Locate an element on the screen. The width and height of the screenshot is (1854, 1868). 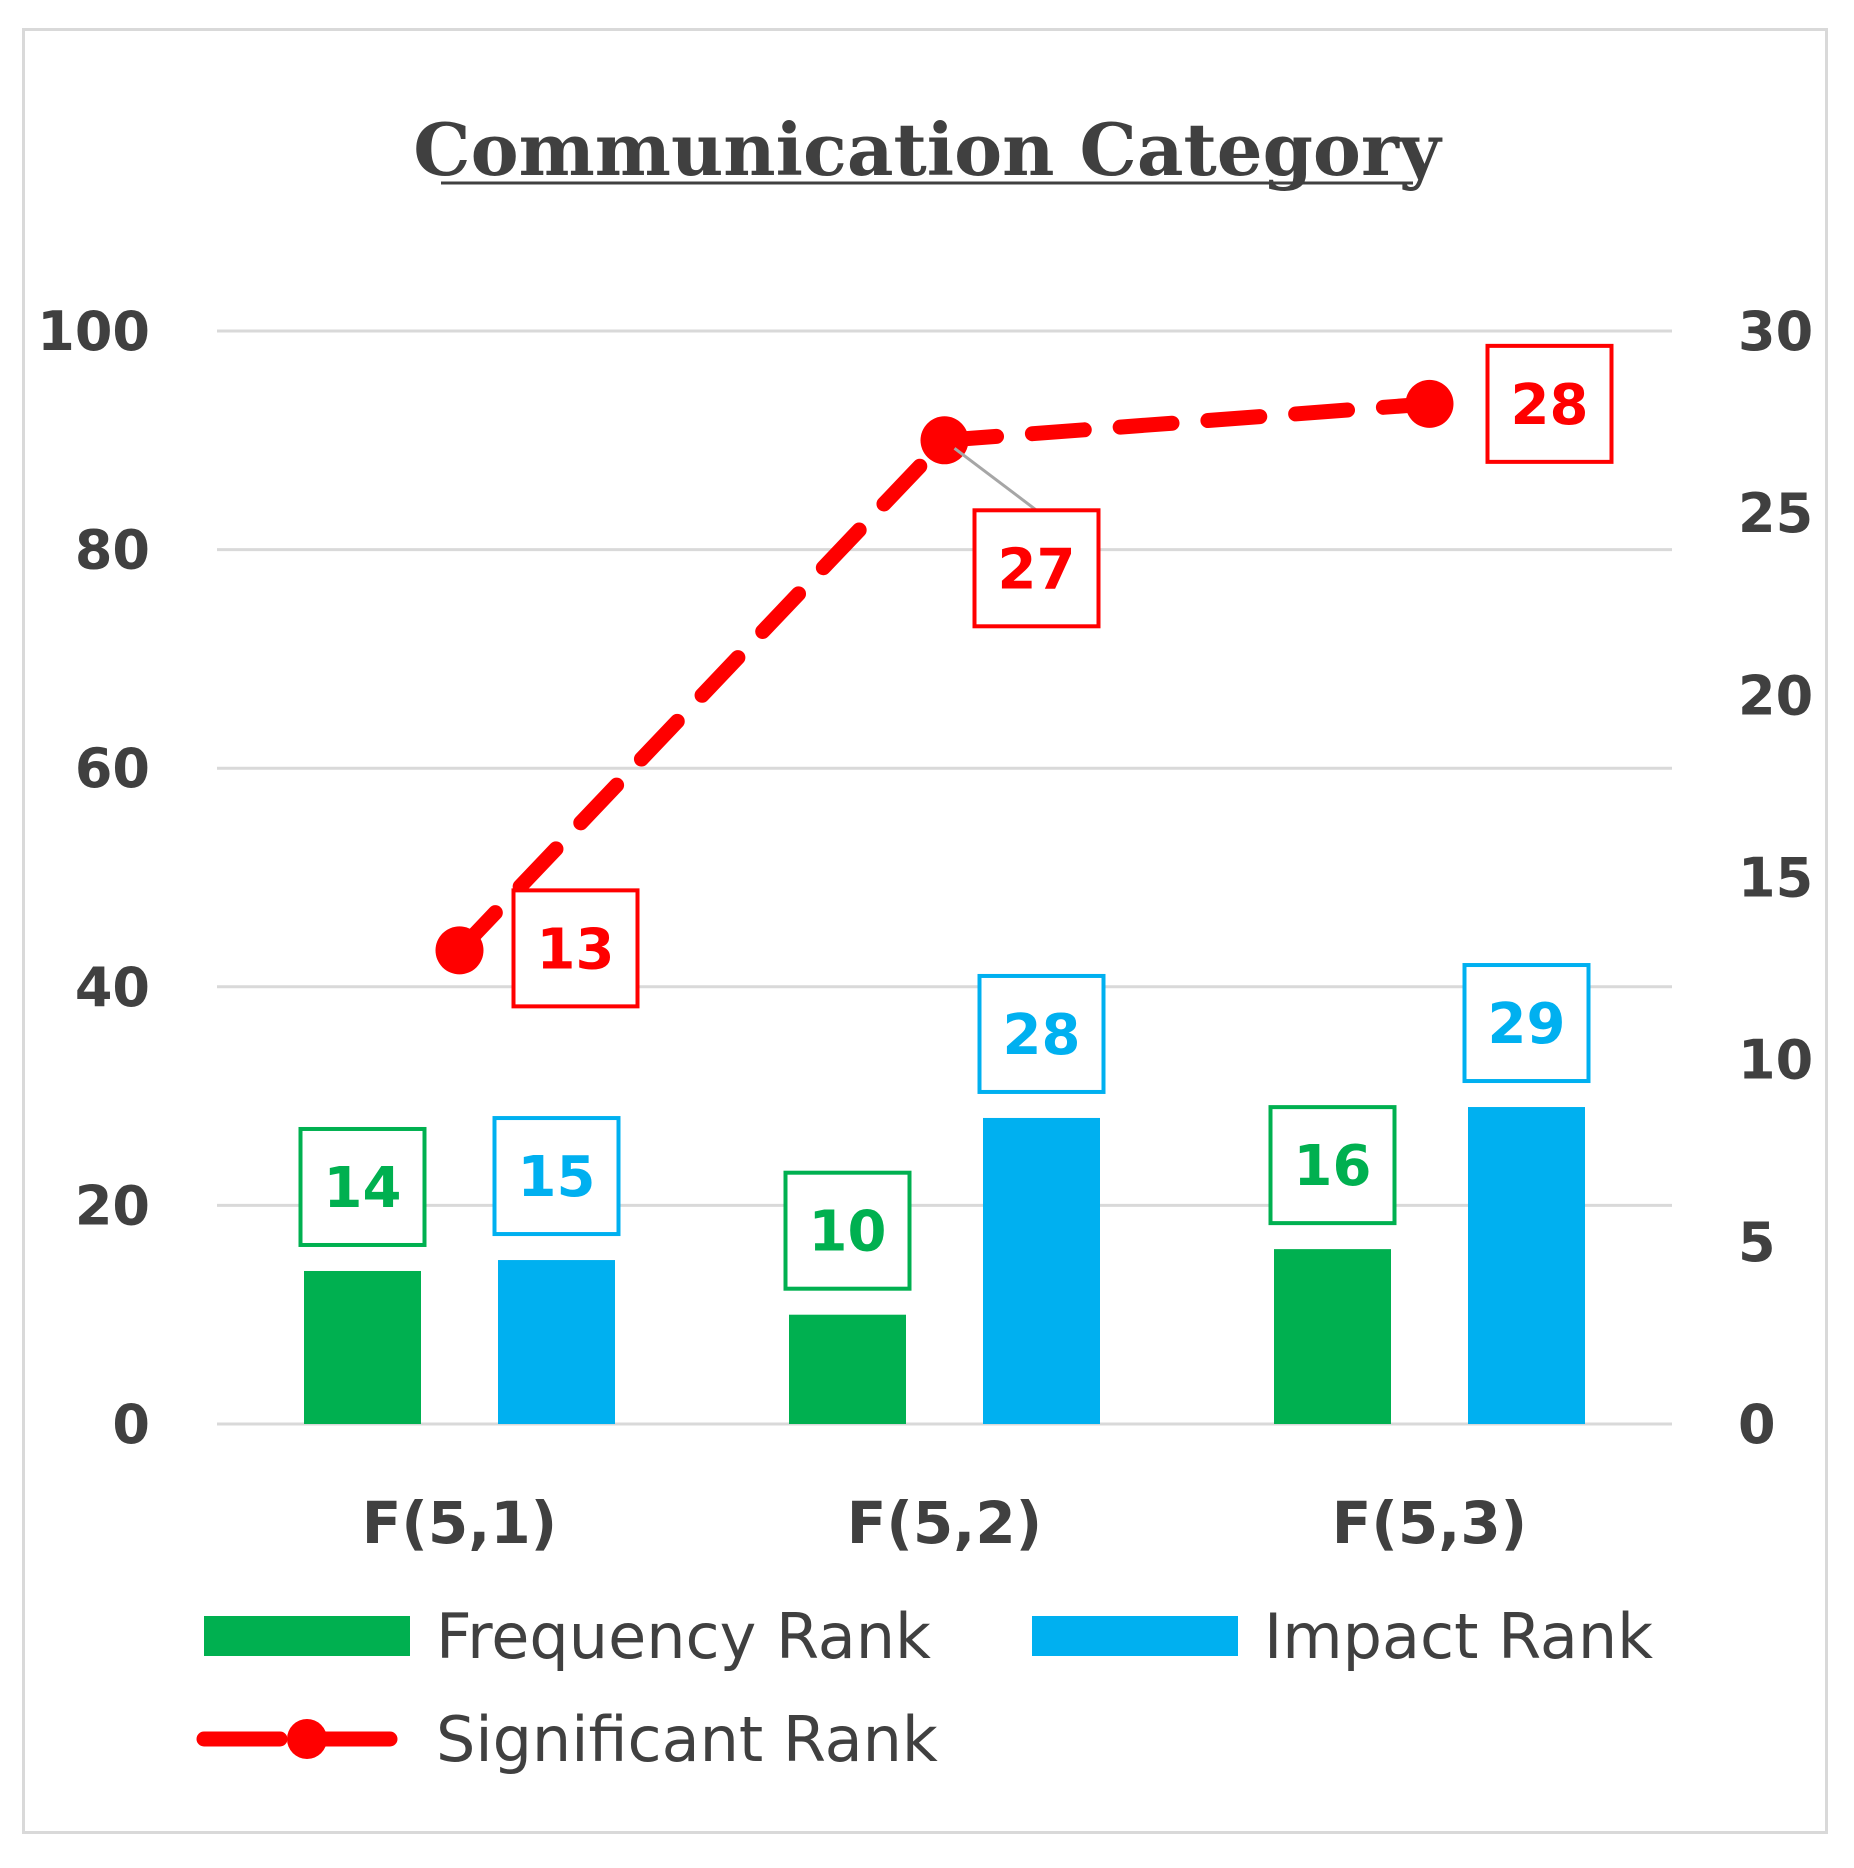
bars is located at coordinates (944, 1265).